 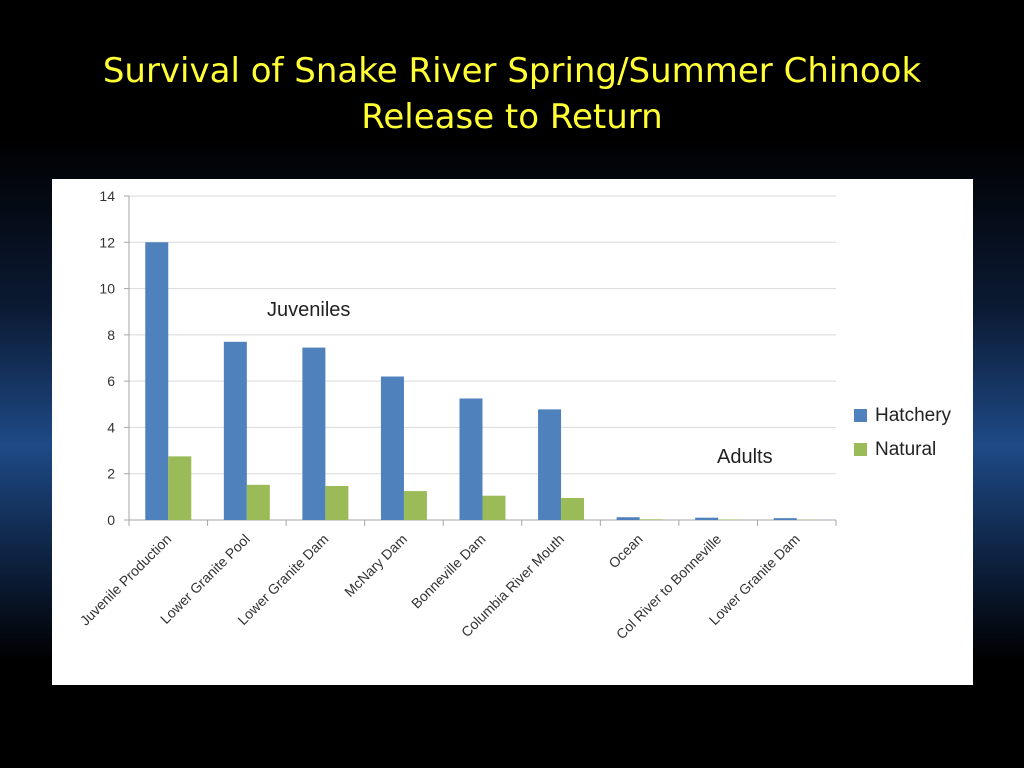 What do you see at coordinates (625, 551) in the screenshot?
I see `x-category-label: Ocean` at bounding box center [625, 551].